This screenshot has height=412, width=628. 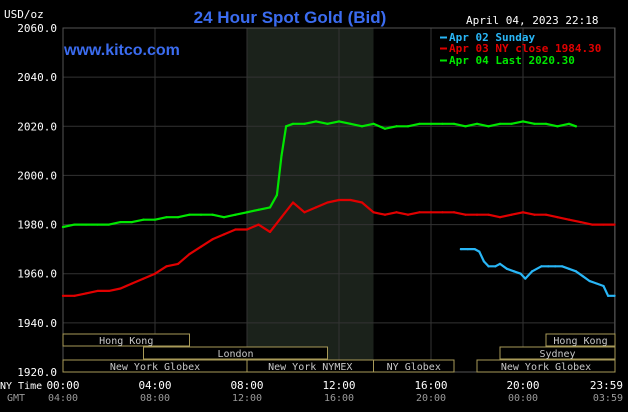 What do you see at coordinates (37, 126) in the screenshot?
I see `y-tick-label: 2020.0` at bounding box center [37, 126].